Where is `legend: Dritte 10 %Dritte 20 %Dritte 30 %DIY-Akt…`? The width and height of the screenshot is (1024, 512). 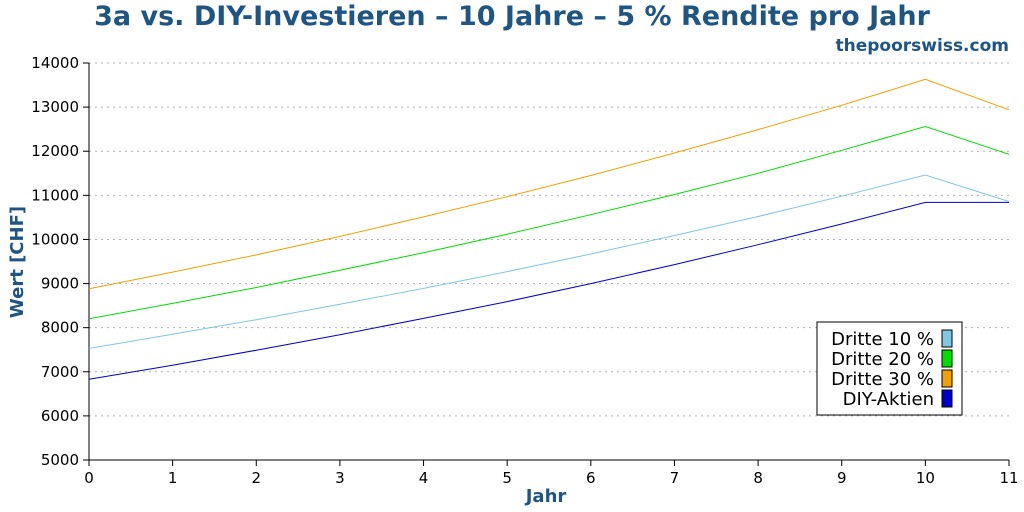
legend: Dritte 10 %Dritte 20 %Dritte 30 %DIY-Akt… is located at coordinates (889, 368).